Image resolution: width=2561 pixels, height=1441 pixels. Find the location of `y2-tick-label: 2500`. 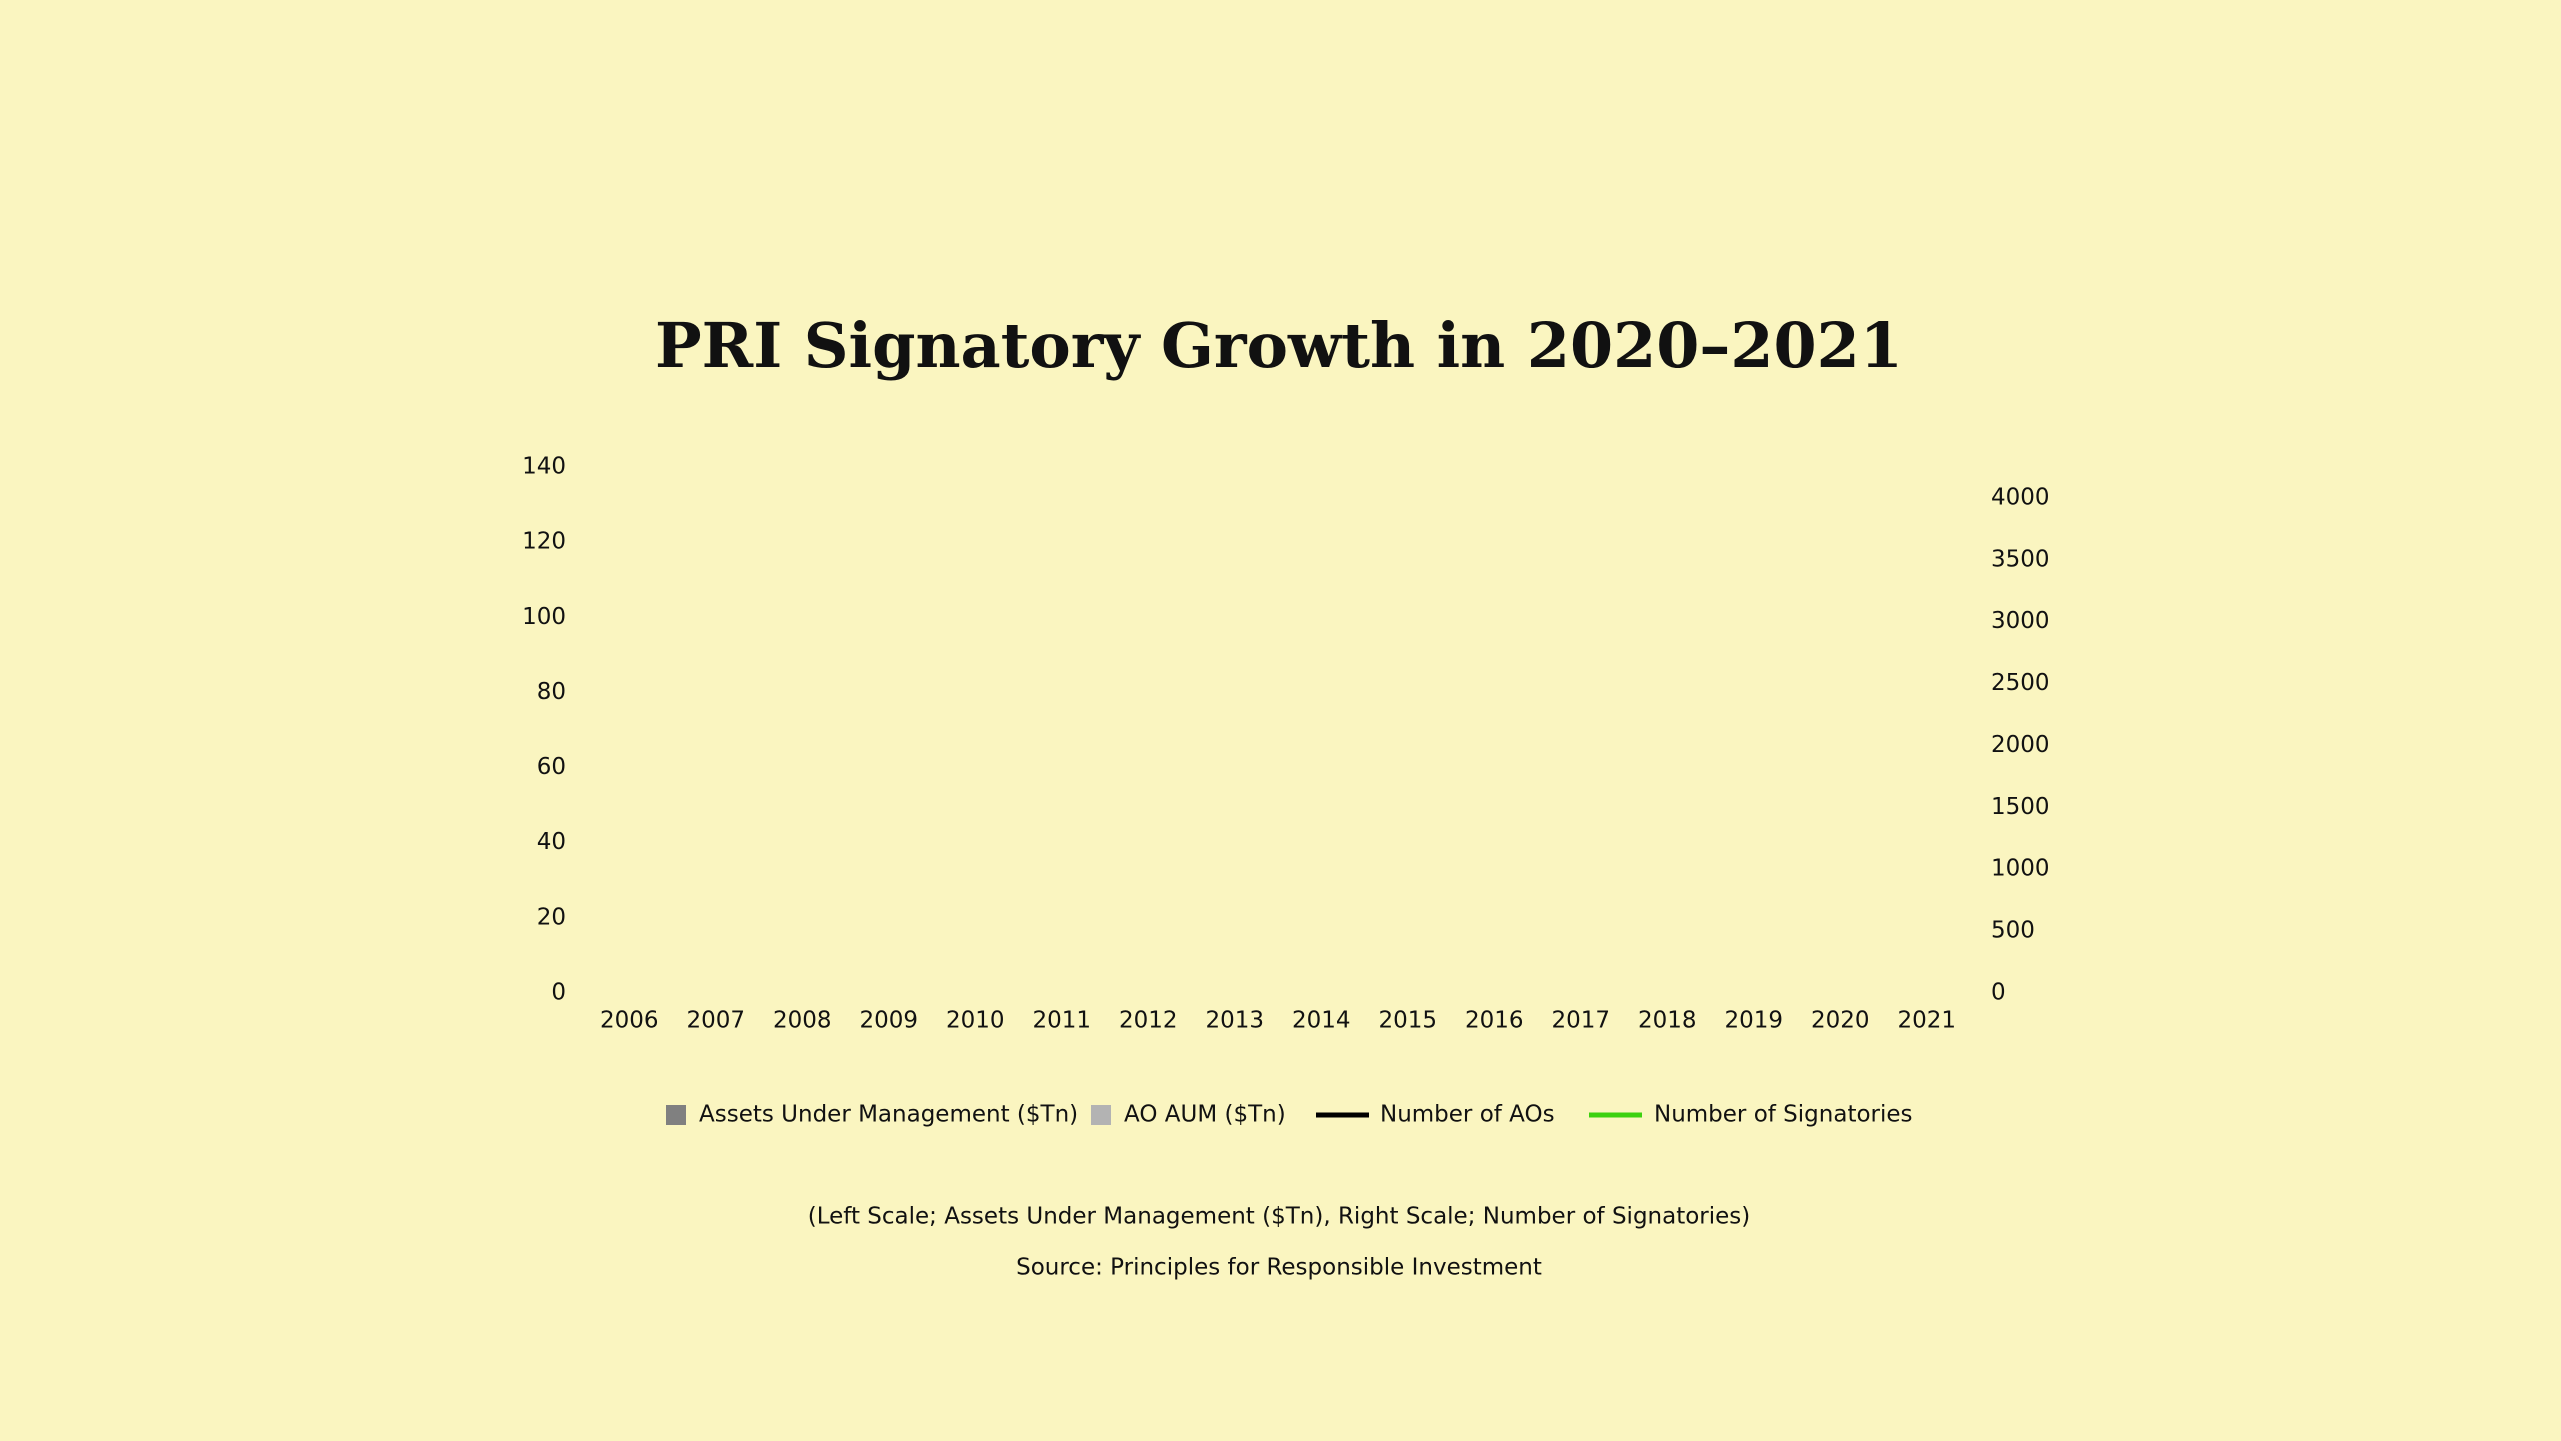

y2-tick-label: 2500 is located at coordinates (2020, 683).